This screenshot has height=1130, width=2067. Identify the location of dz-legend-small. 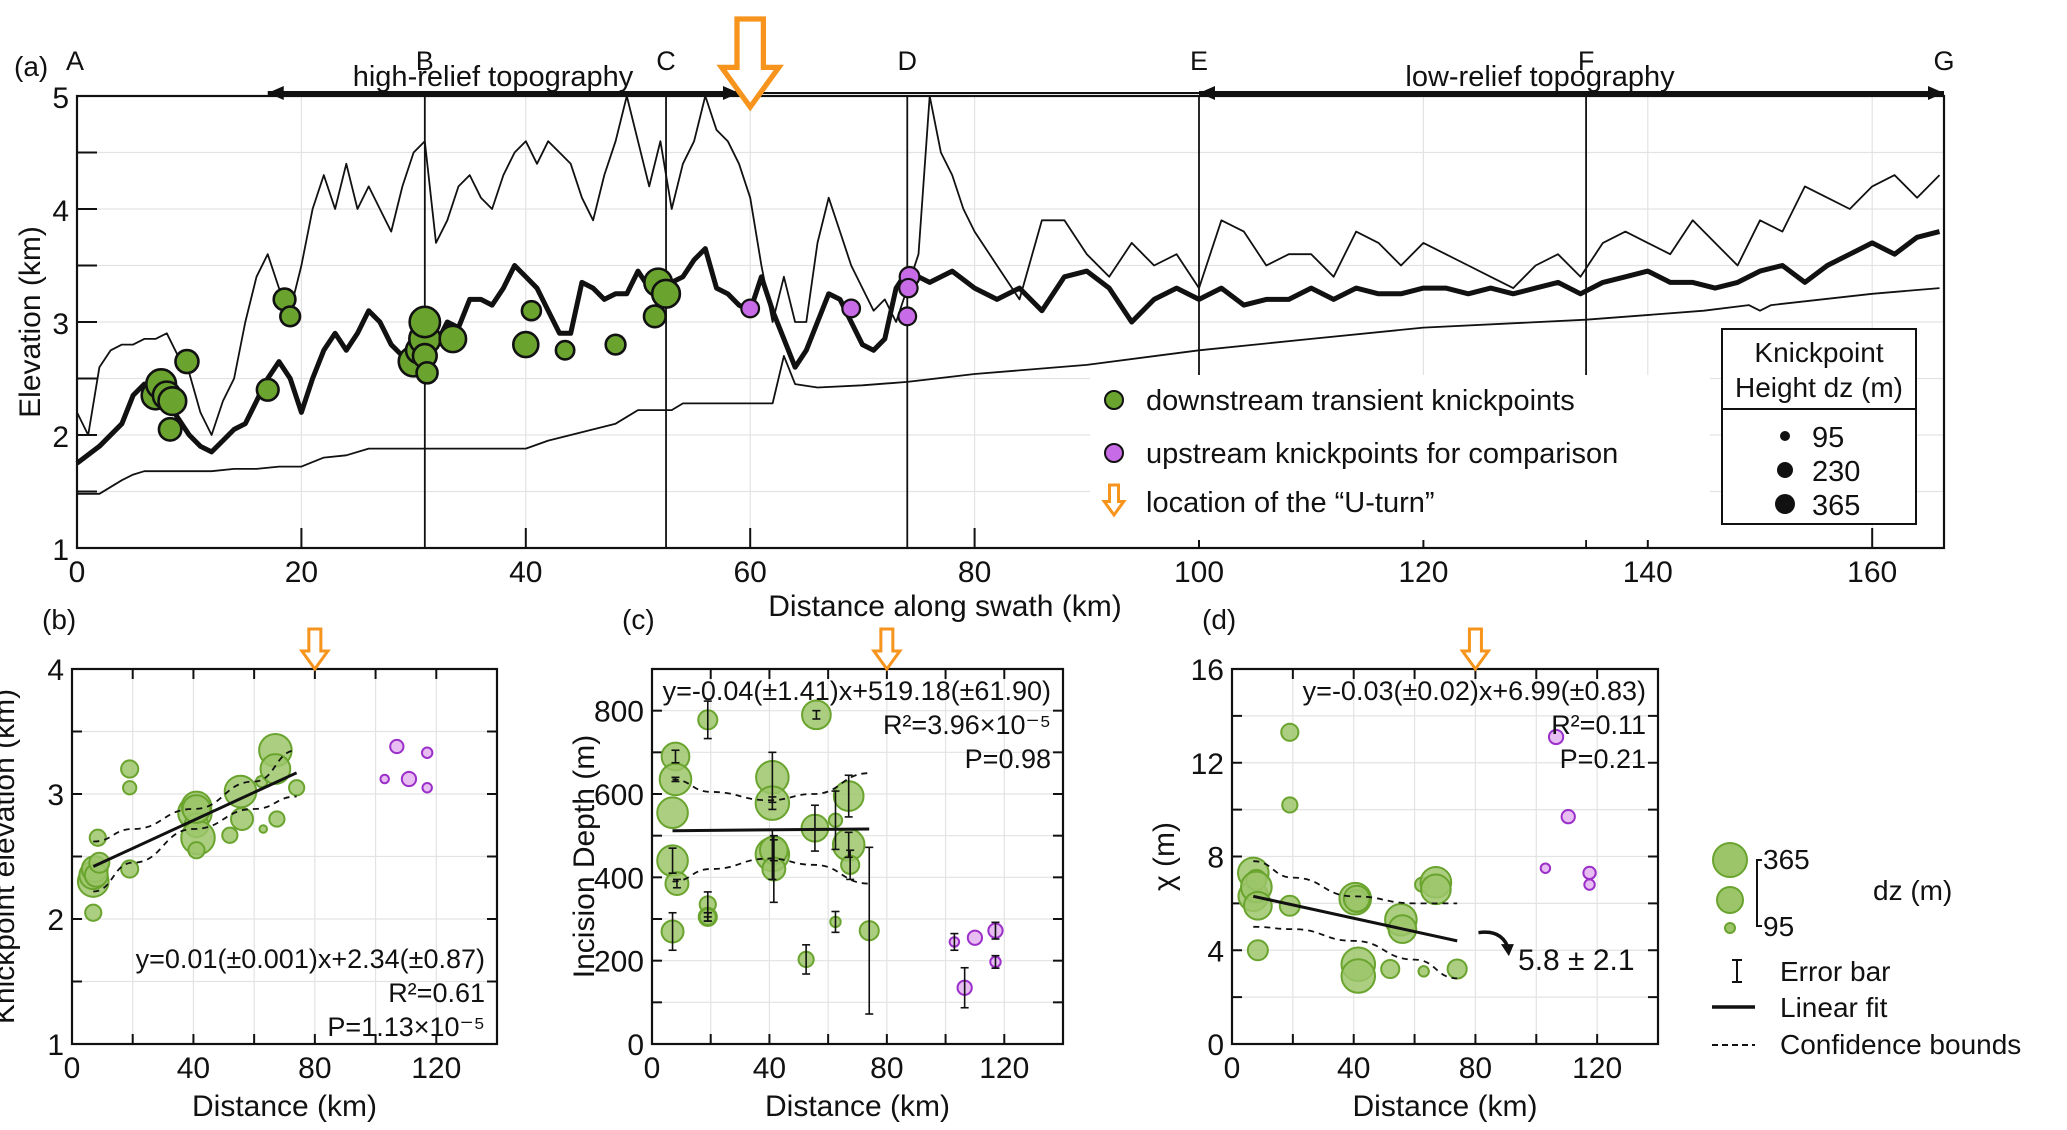
(1730, 928).